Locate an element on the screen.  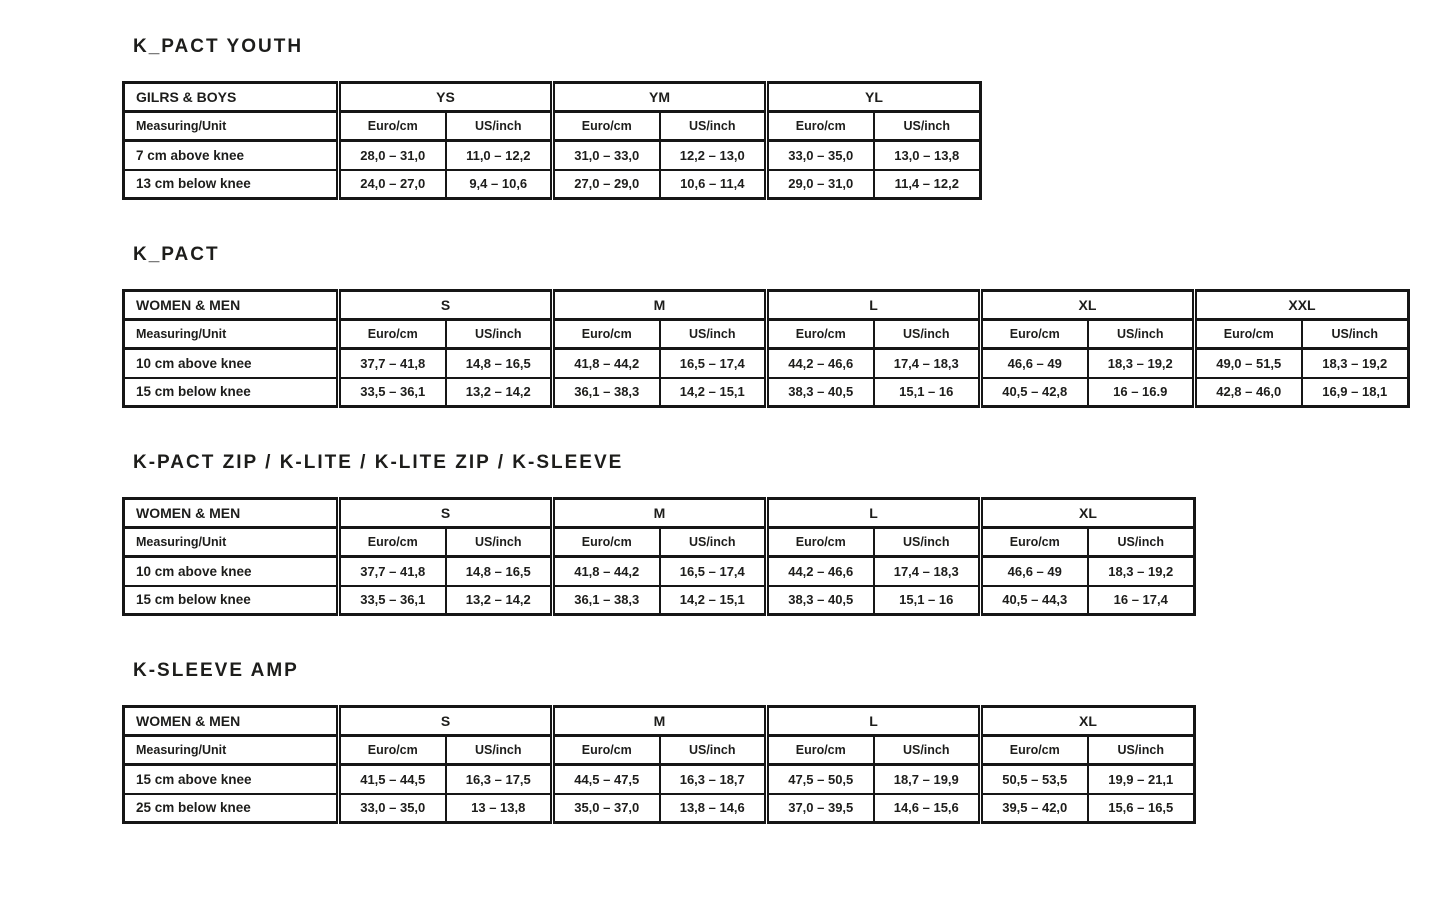
measurement-value: 44,2 – 46,6 is located at coordinates (819, 571).